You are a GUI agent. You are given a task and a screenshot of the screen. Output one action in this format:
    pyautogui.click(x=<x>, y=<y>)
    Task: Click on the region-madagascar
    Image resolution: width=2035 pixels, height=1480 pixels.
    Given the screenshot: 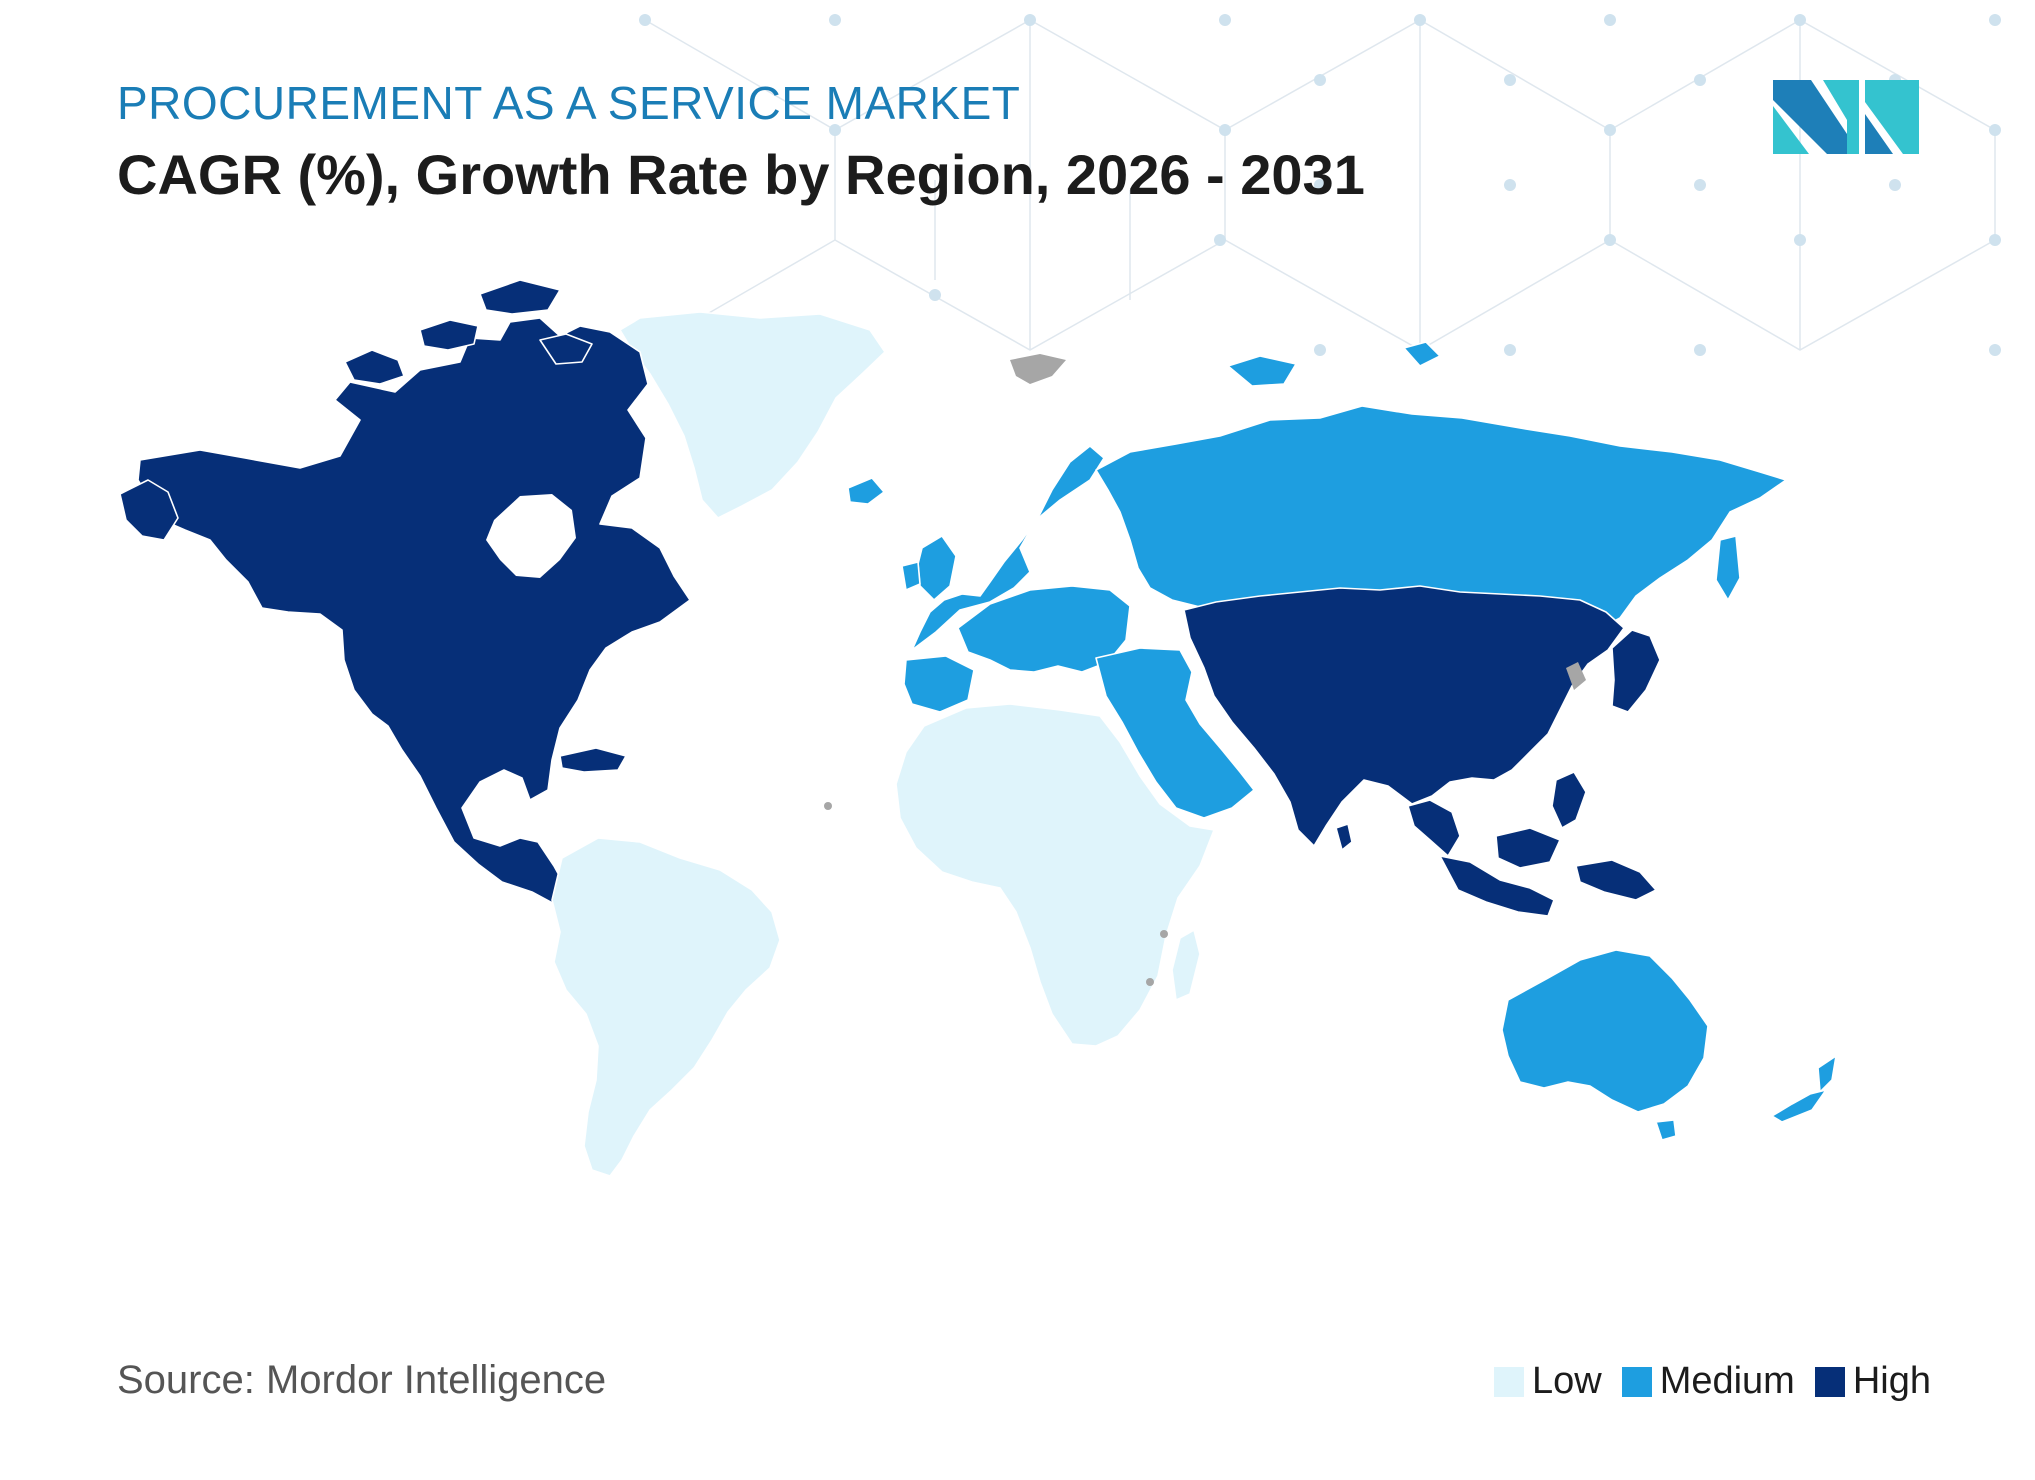 What is the action you would take?
    pyautogui.click(x=1186, y=965)
    